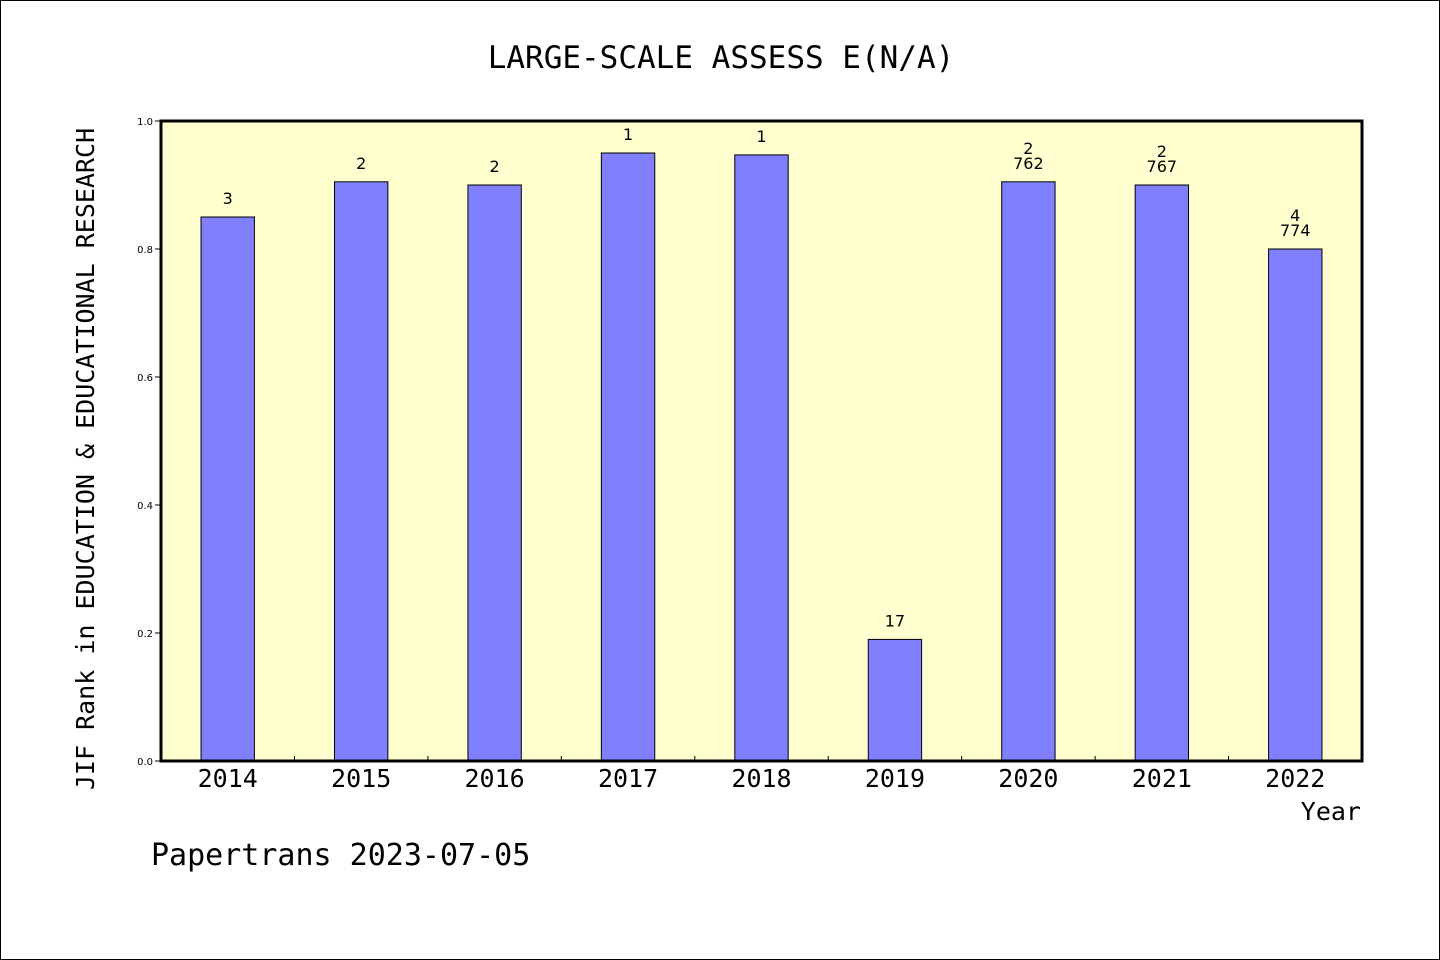  I want to click on y-tick-label-5: 1.0, so click(145, 122).